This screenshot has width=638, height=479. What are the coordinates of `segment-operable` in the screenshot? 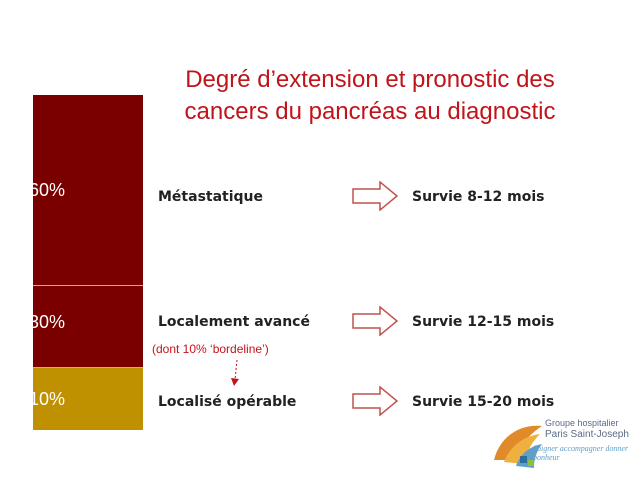 It's located at (88, 398).